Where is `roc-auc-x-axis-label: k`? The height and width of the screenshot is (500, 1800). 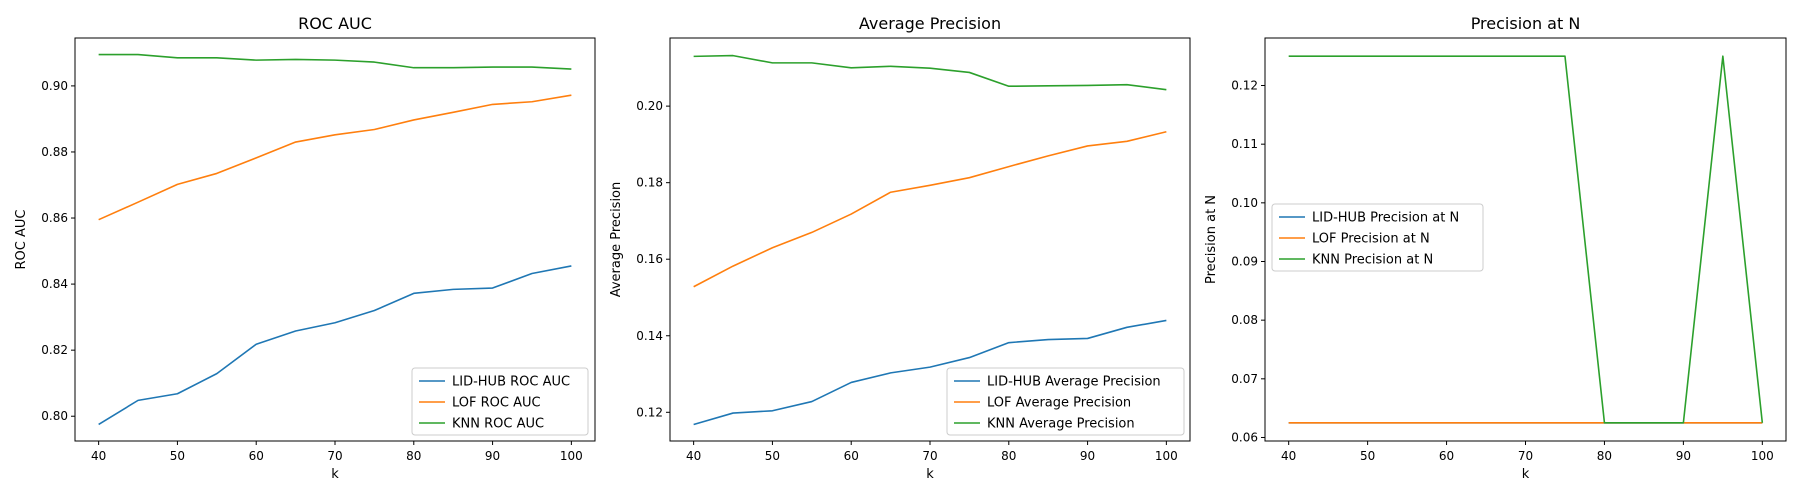
roc-auc-x-axis-label: k is located at coordinates (335, 474).